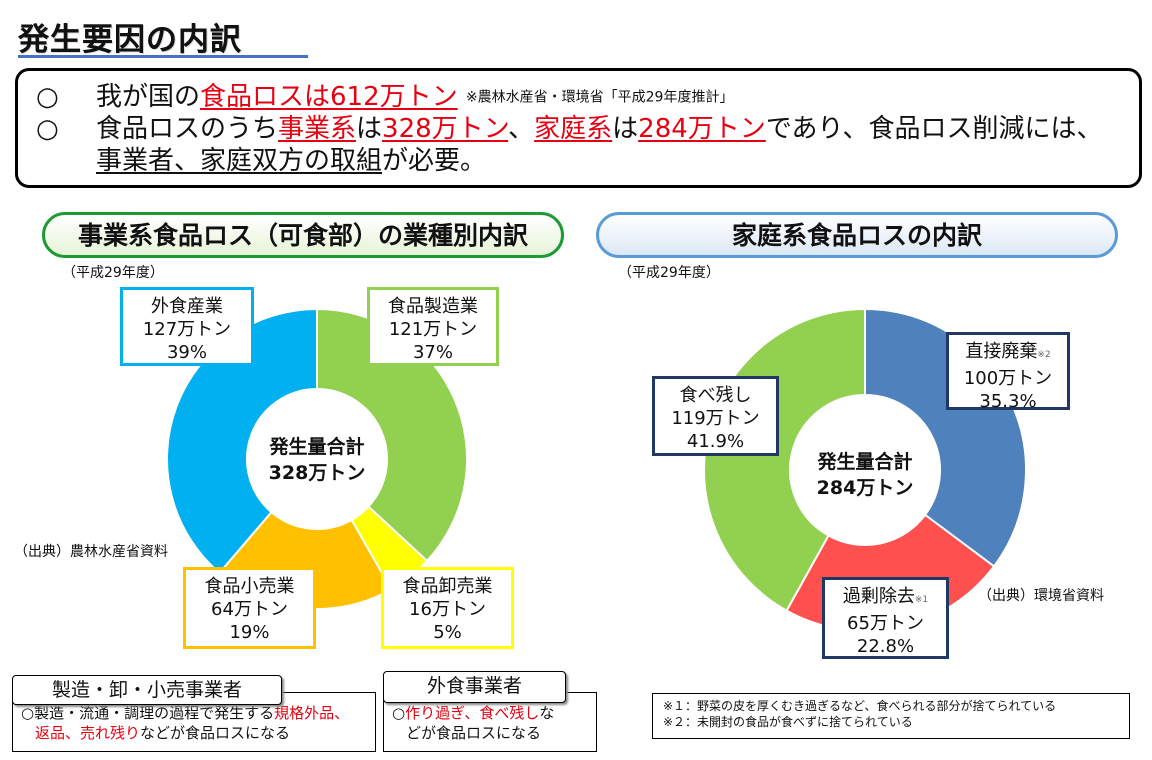 Image resolution: width=1152 pixels, height=760 pixels. What do you see at coordinates (317, 473) in the screenshot?
I see `center-label-total: 328万トン` at bounding box center [317, 473].